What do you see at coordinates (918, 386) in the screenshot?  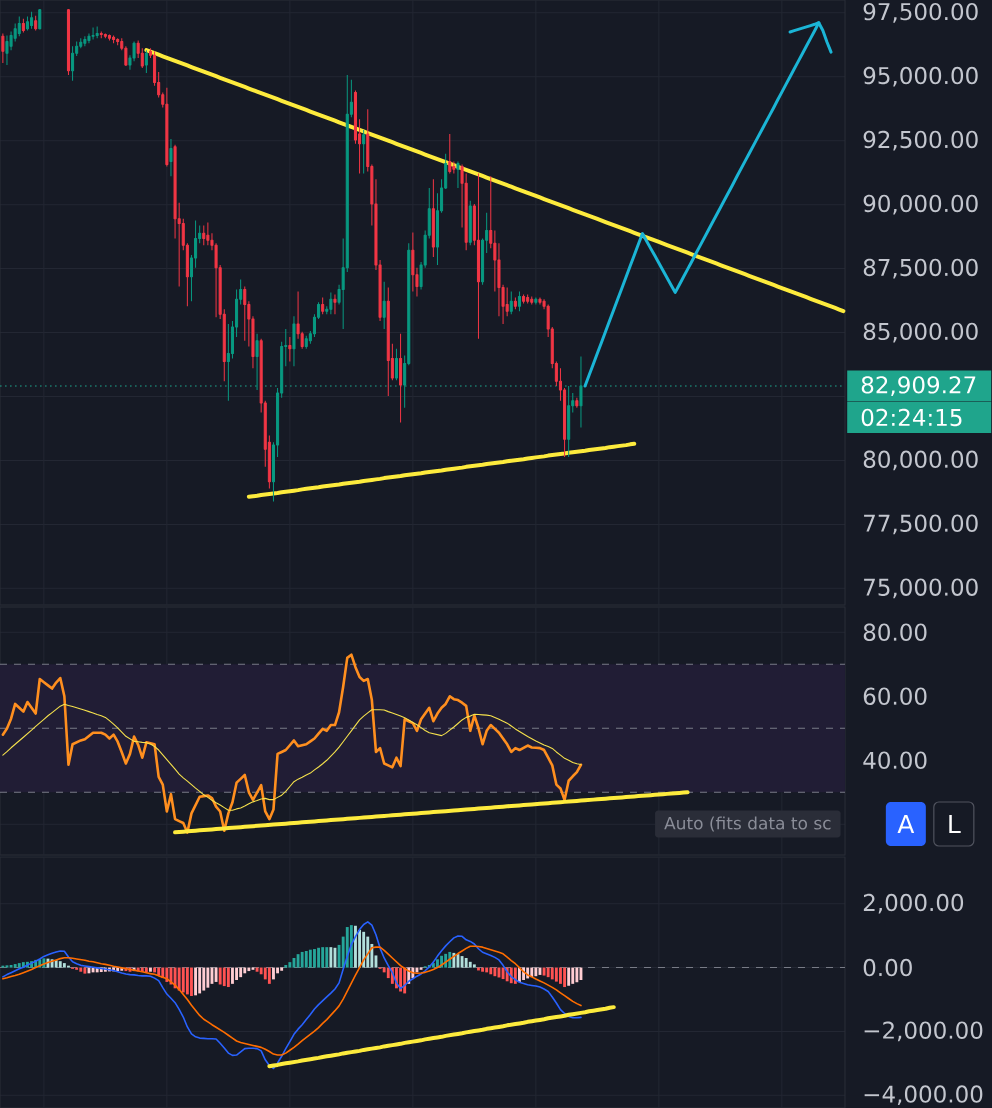 I see `ref-line-label: 82,909.27` at bounding box center [918, 386].